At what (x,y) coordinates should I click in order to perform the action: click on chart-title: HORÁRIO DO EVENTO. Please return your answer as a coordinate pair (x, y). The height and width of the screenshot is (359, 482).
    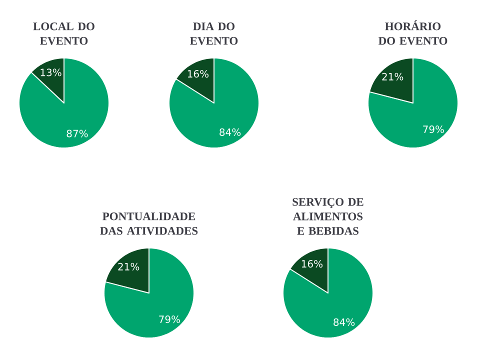
    Looking at the image, I should click on (413, 32).